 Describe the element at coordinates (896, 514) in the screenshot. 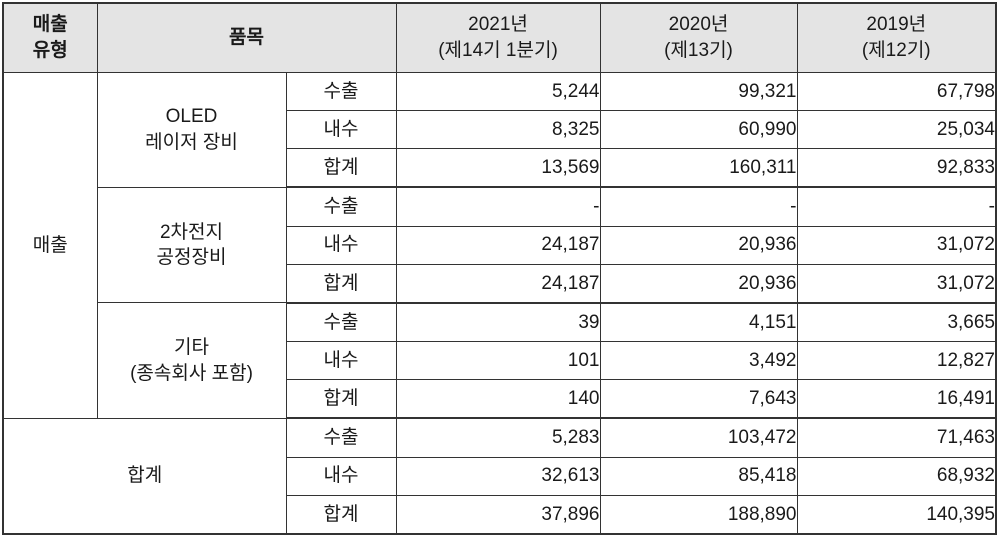

I see `value-cell-2019: 140,395` at that location.